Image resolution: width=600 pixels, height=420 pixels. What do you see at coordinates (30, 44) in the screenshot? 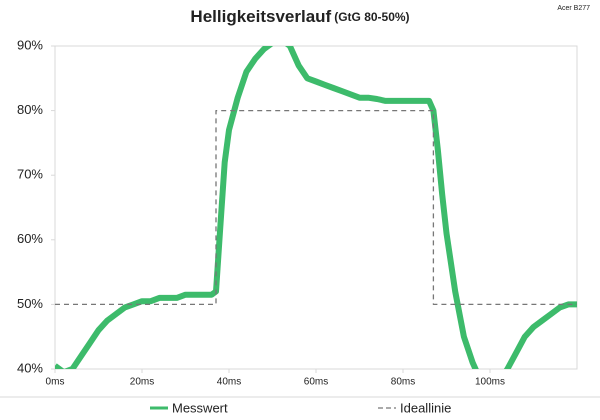
I see `y-tick-label: 90%` at bounding box center [30, 44].